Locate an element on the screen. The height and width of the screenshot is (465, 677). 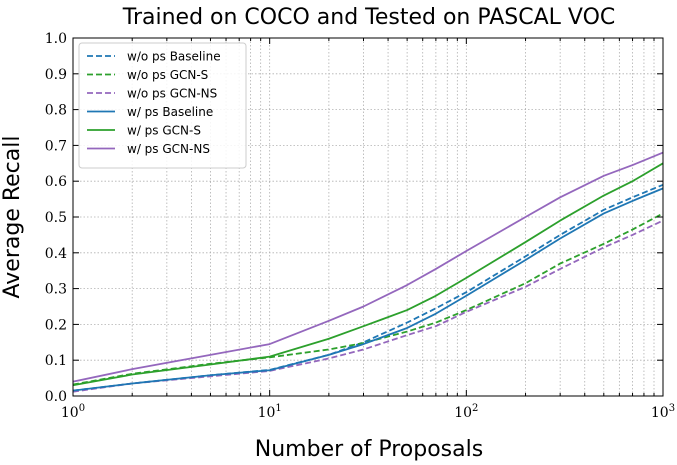
legend-label: w/ ps GCN-S is located at coordinates (164, 131).